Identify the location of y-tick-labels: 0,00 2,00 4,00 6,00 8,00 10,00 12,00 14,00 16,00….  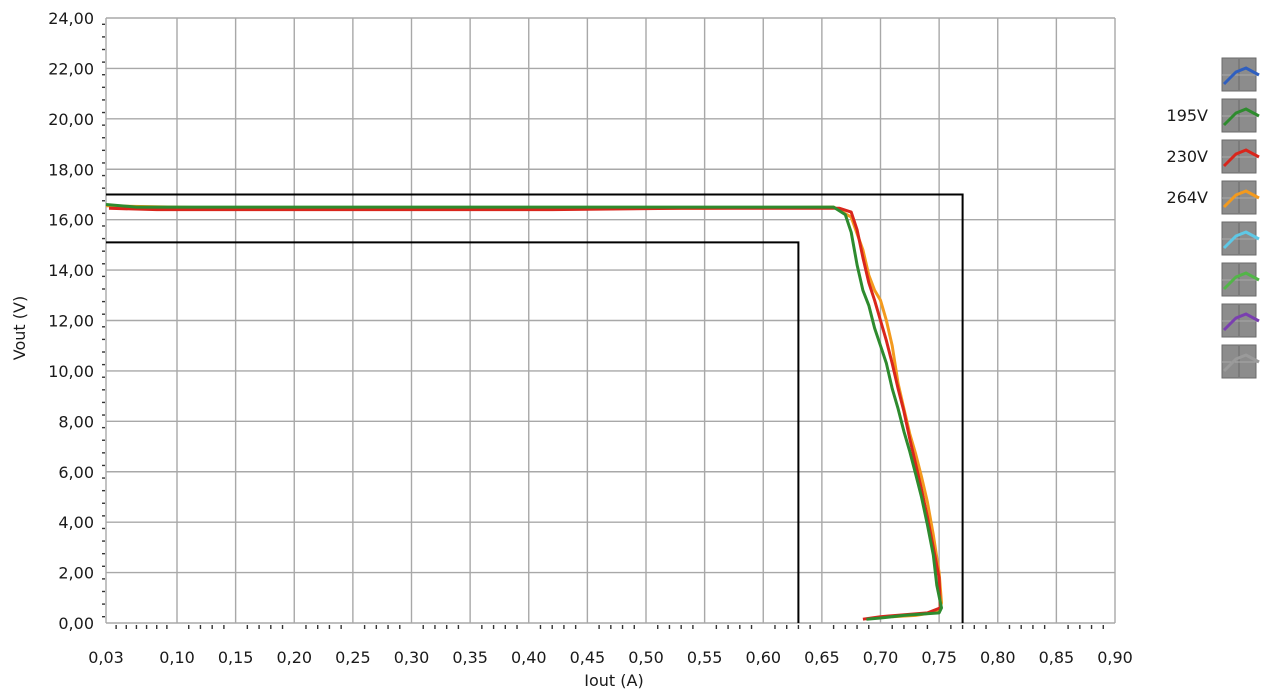
(71, 321).